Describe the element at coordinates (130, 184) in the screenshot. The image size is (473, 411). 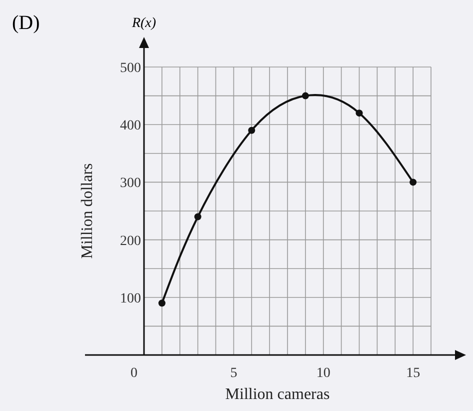
I see `y-tick-label: 300` at that location.